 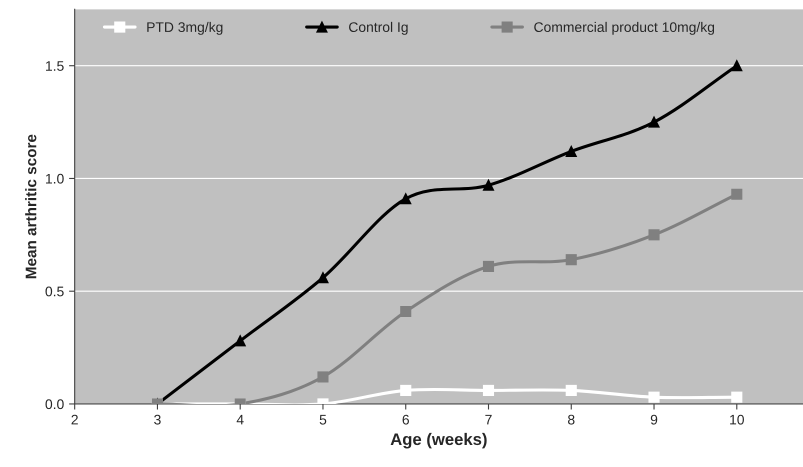 What do you see at coordinates (405, 419) in the screenshot?
I see `x-tick-label: 6` at bounding box center [405, 419].